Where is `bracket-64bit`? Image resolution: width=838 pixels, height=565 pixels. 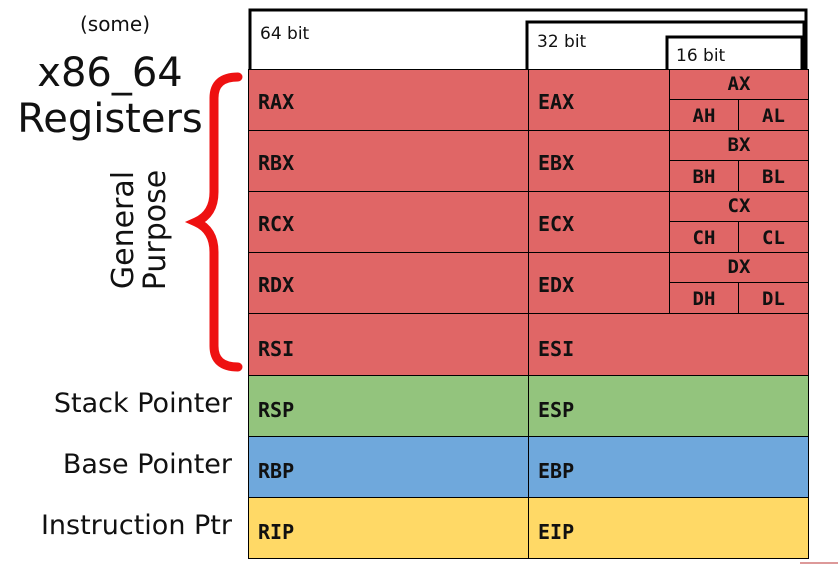
bracket-64bit is located at coordinates (528, 39).